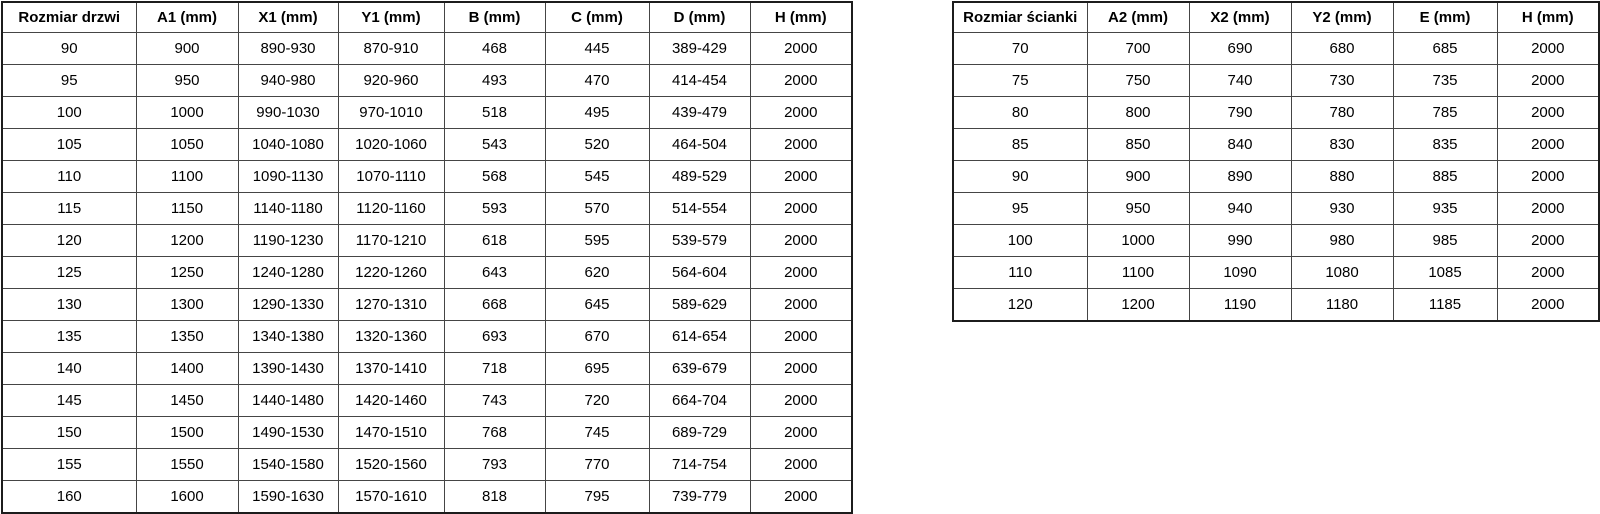 The width and height of the screenshot is (1600, 514). What do you see at coordinates (391, 240) in the screenshot?
I see `table-cell: 1170-1210` at bounding box center [391, 240].